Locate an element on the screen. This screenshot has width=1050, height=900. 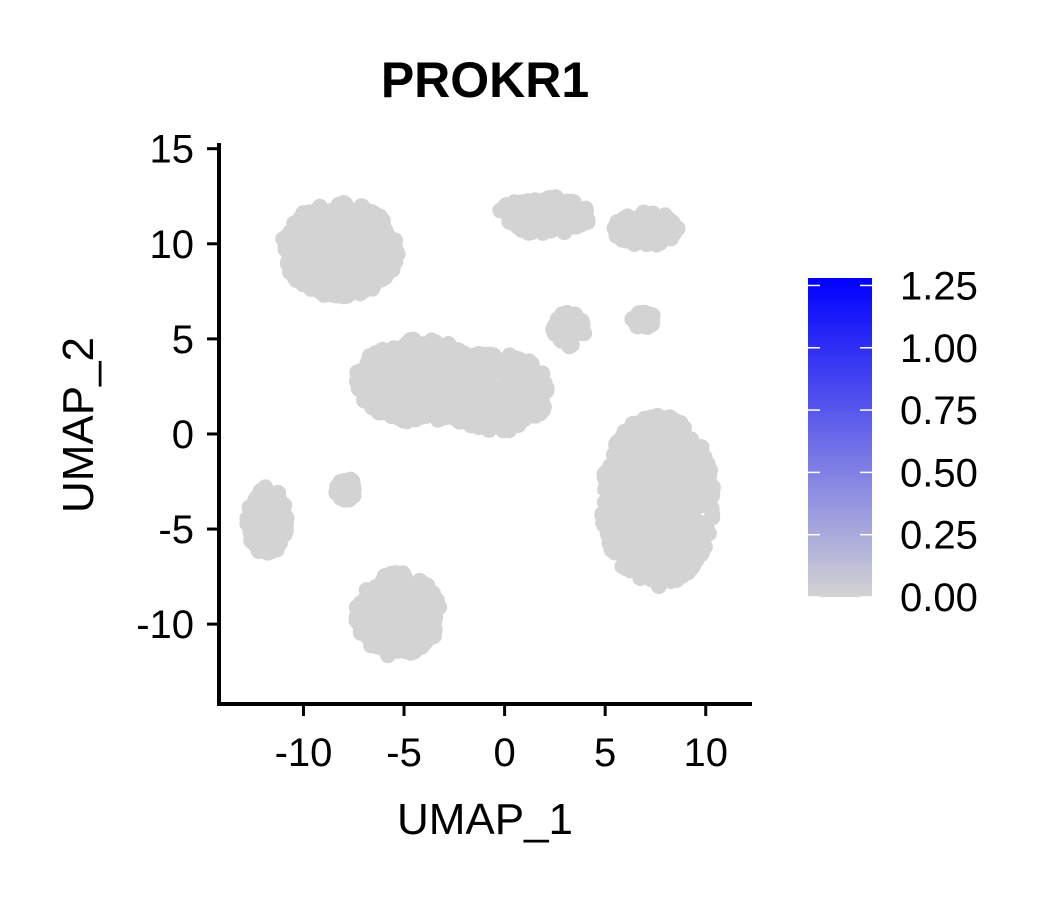
colorbar-legend: 0.00 0.25 0.50 0.75 1.00 1.25 is located at coordinates (893, 442).